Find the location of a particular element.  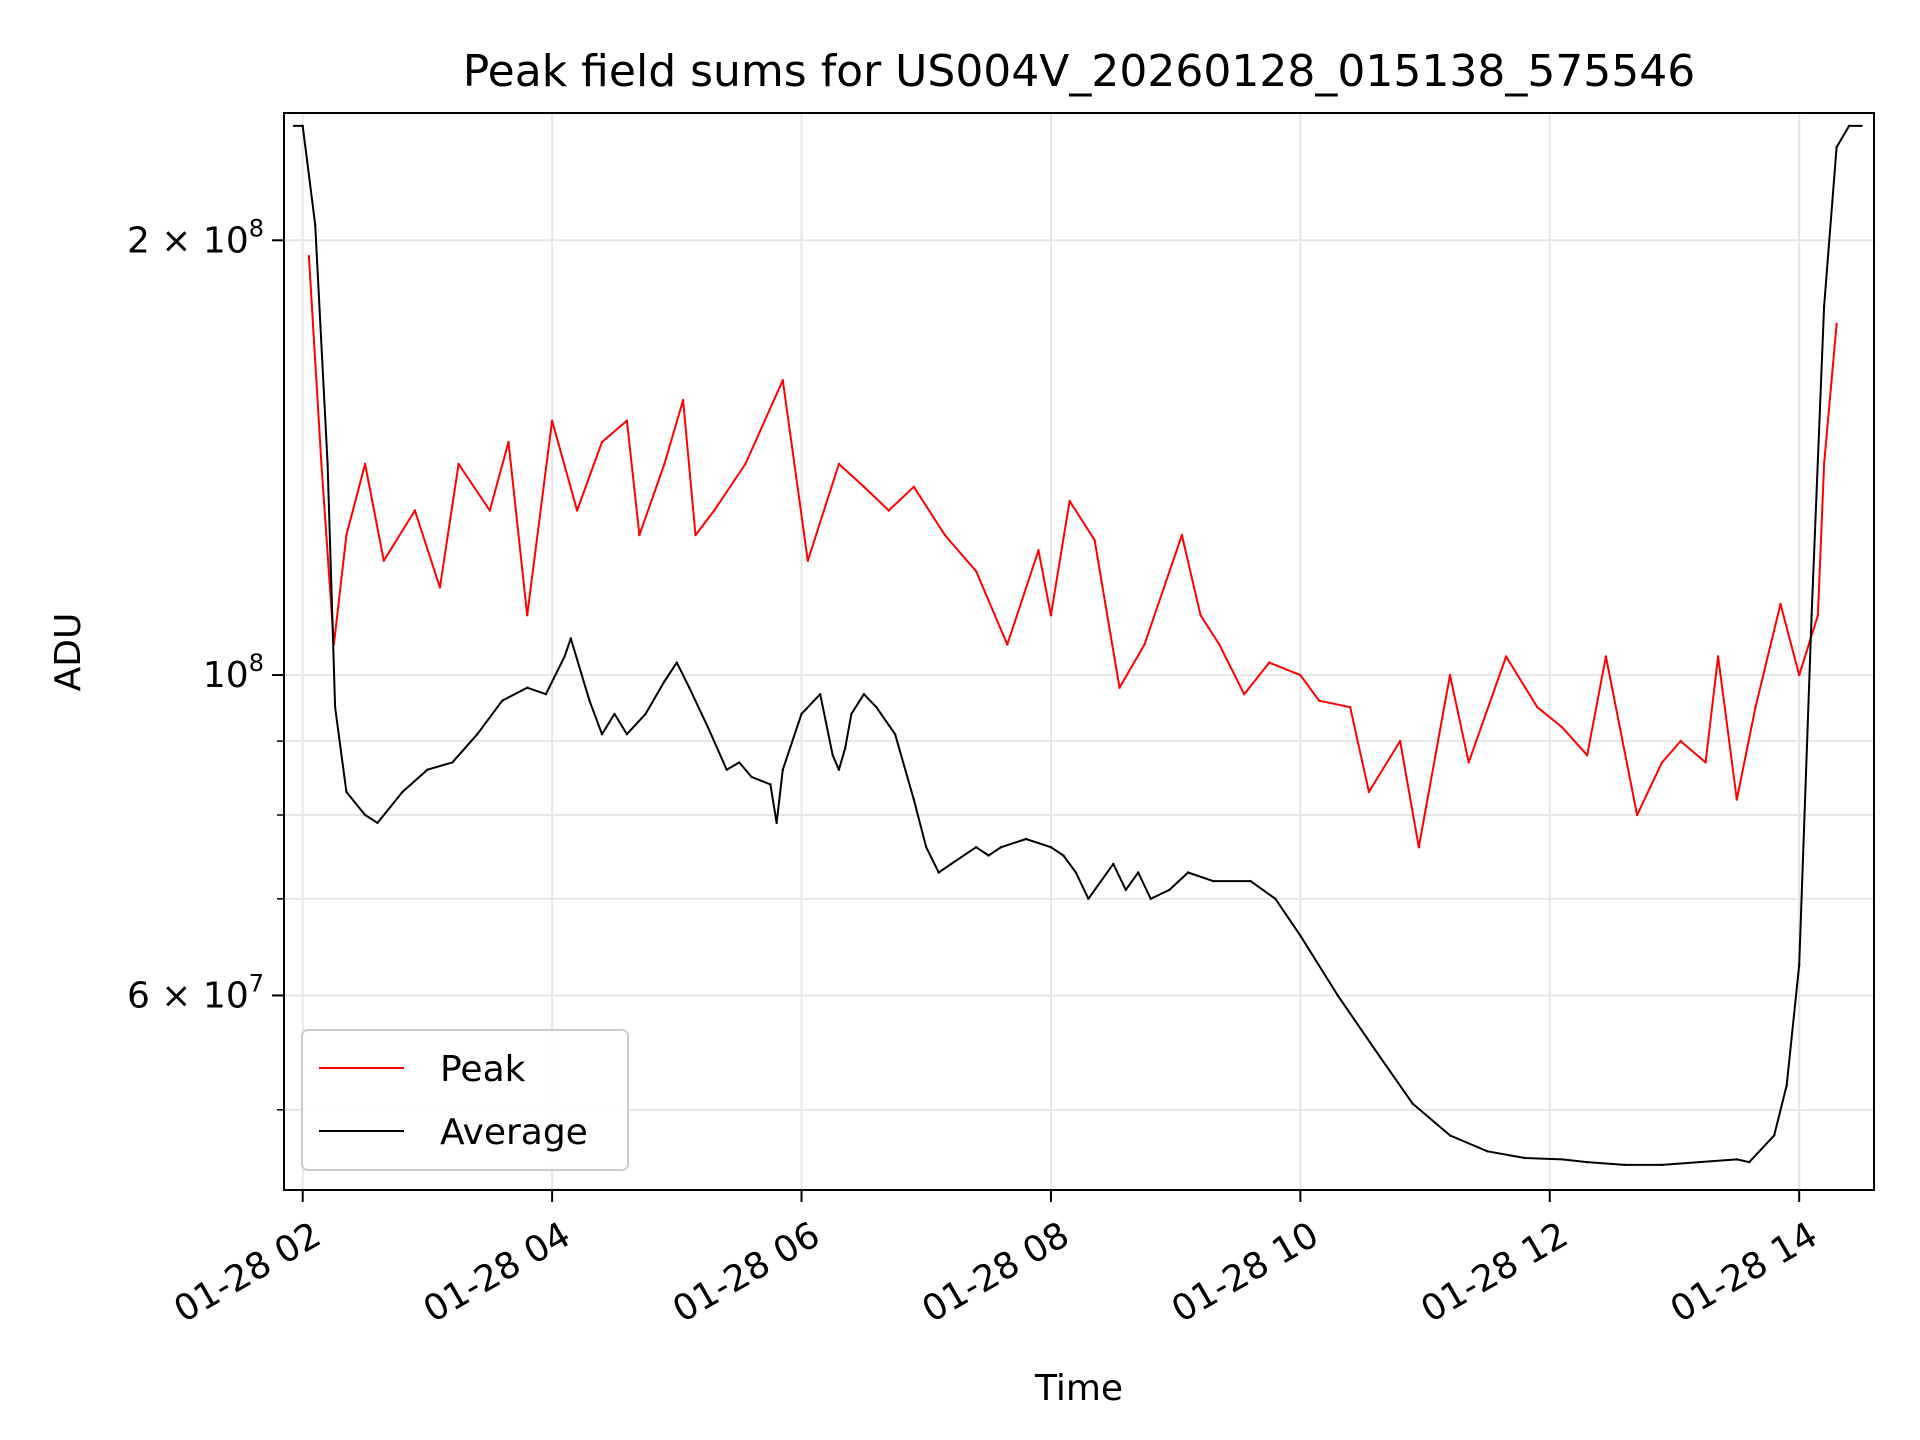

y-axis-label: ADU is located at coordinates (68, 652).